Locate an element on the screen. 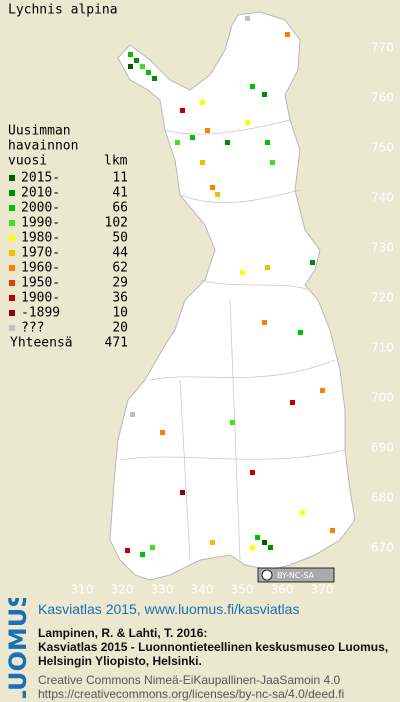 The image size is (400, 702). logo: LUOMUS is located at coordinates (18, 648).